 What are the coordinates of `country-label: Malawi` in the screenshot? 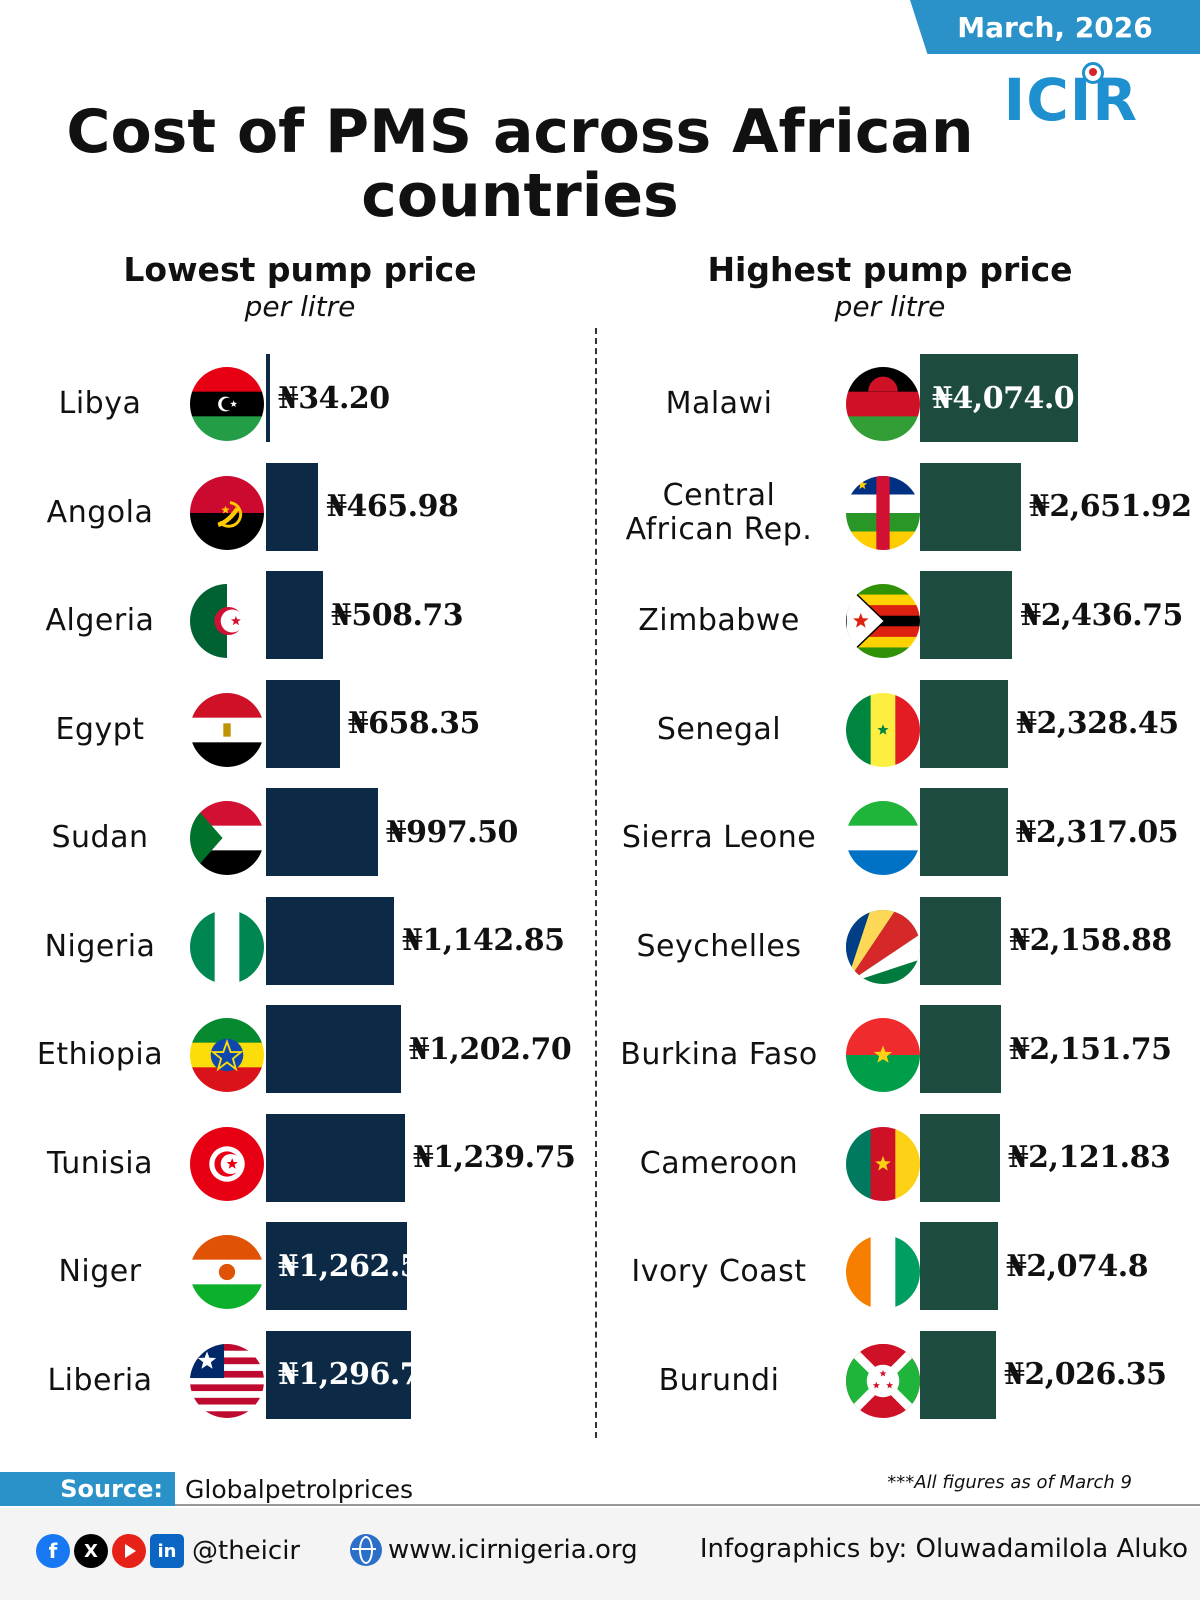 It's located at (719, 403).